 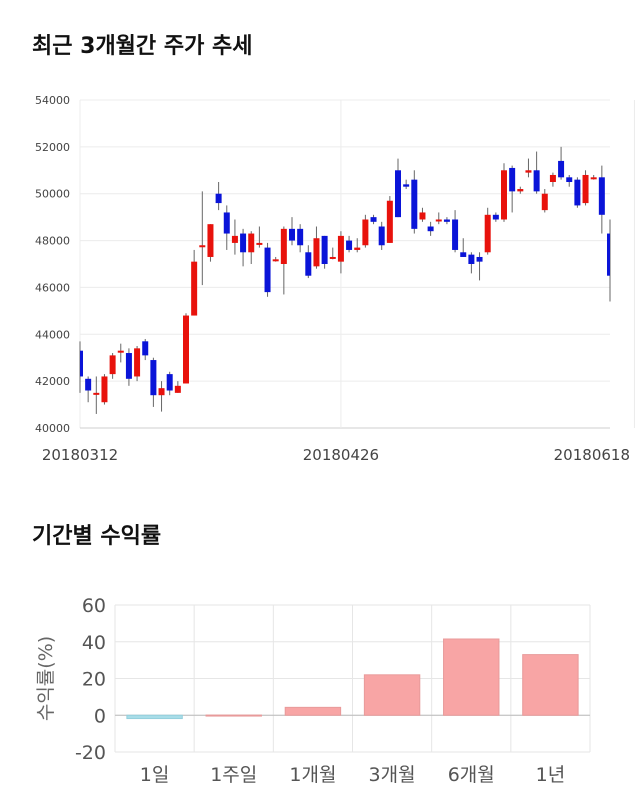 I want to click on x-tick-label: 20180312, so click(x=80, y=455).